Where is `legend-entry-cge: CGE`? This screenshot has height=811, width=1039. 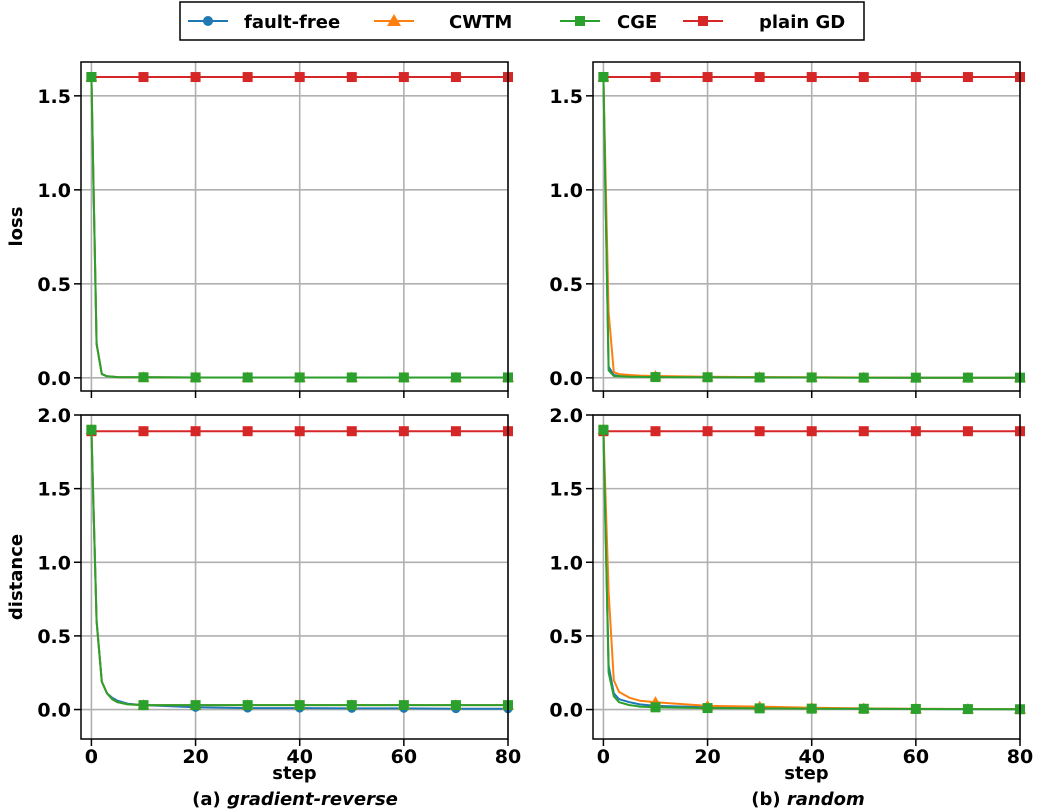
legend-entry-cge: CGE is located at coordinates (608, 22).